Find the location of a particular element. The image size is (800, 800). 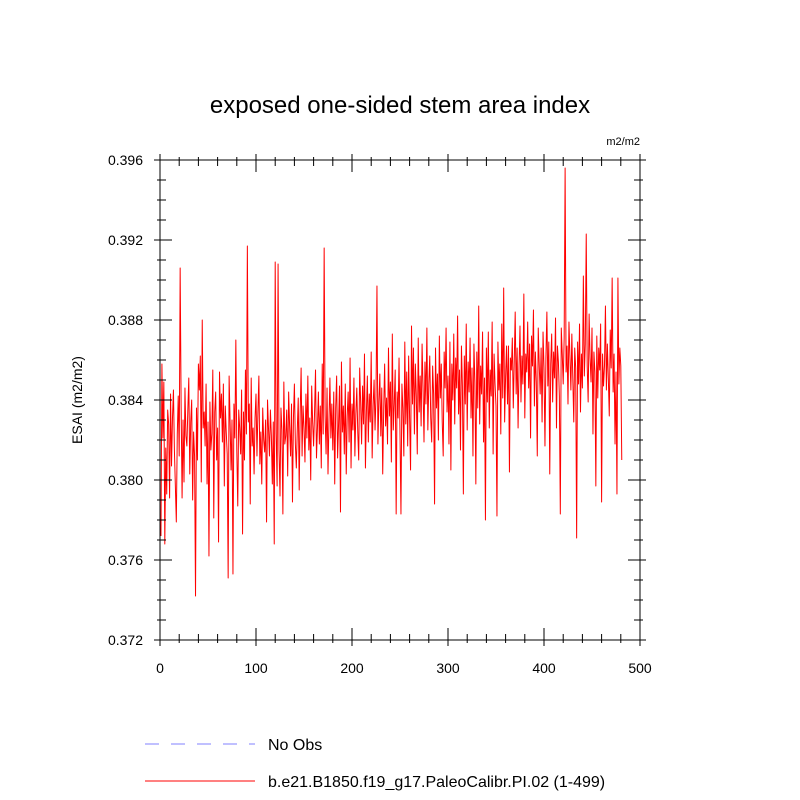

units-label: m2/m2 is located at coordinates (623, 142).